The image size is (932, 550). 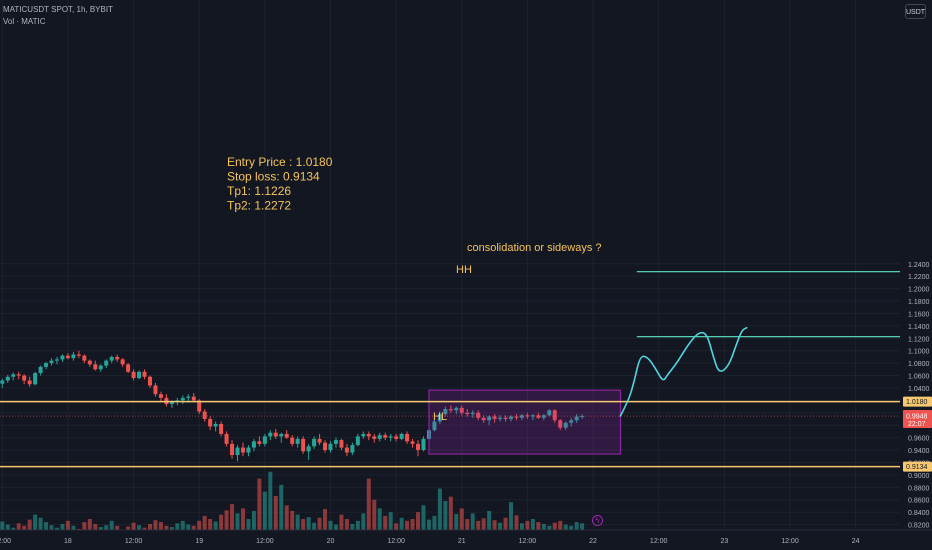 What do you see at coordinates (280, 162) in the screenshot?
I see `trade-plan-line: Entry Price : 1.0180` at bounding box center [280, 162].